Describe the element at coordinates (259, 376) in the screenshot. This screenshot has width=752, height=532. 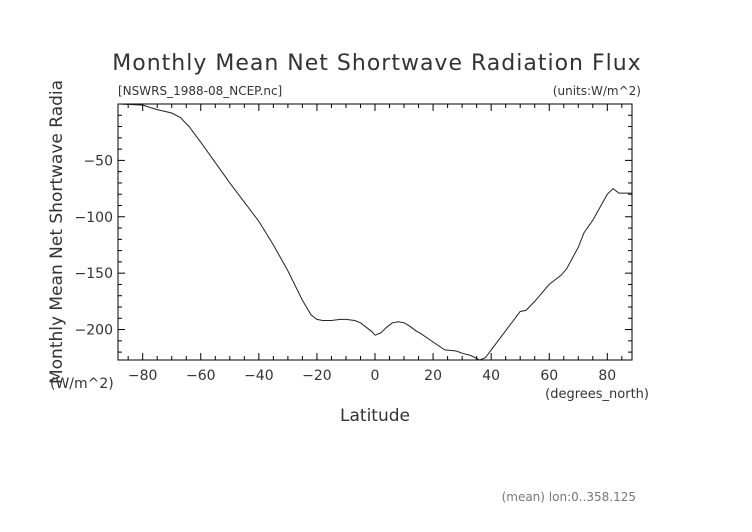
I see `x-tick-label: −40` at that location.